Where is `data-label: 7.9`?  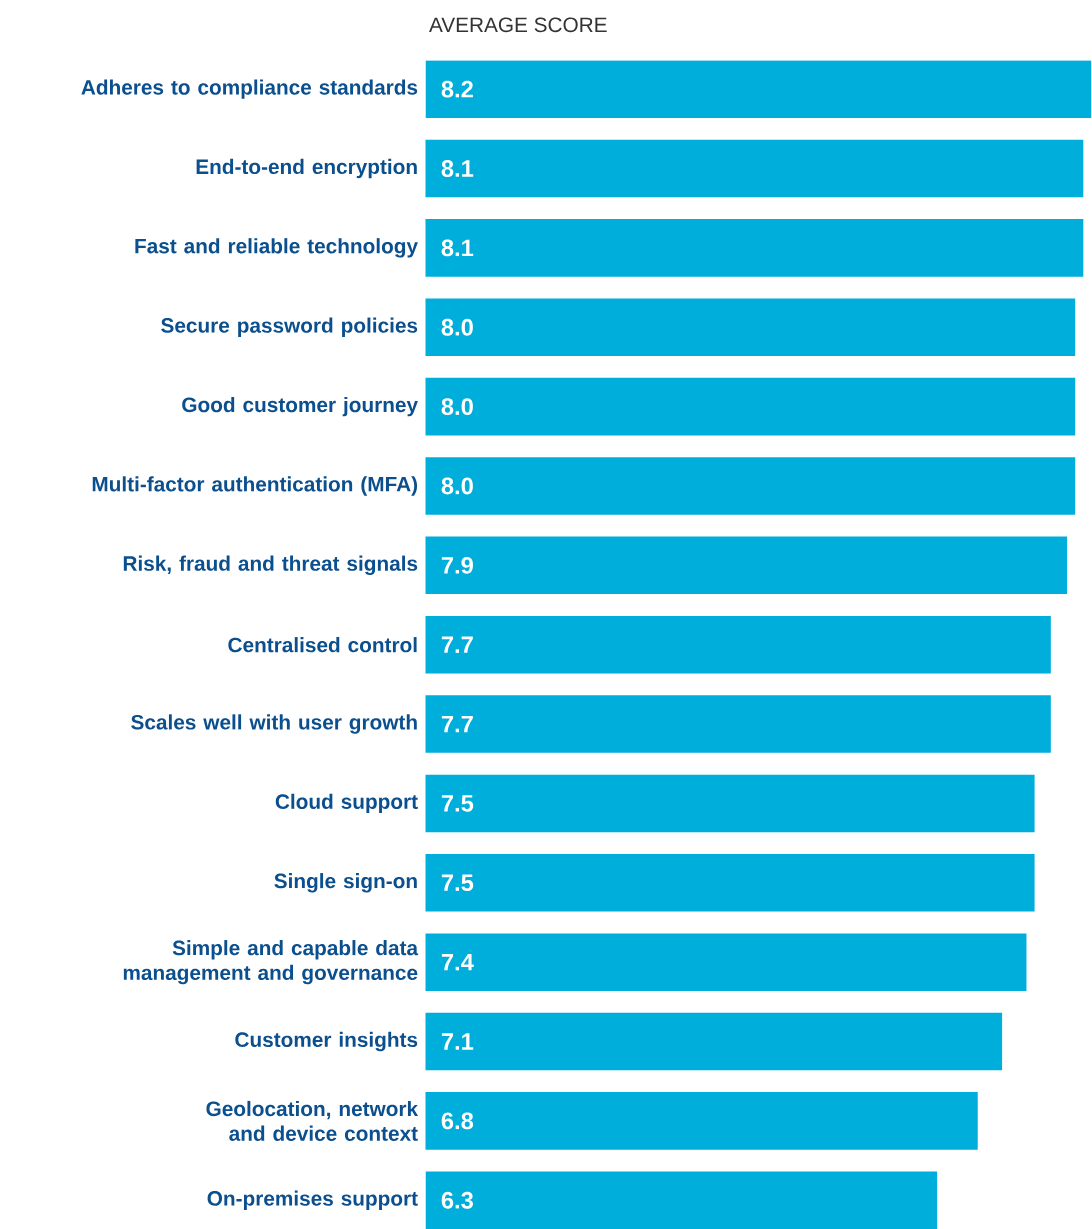
data-label: 7.9 is located at coordinates (458, 565).